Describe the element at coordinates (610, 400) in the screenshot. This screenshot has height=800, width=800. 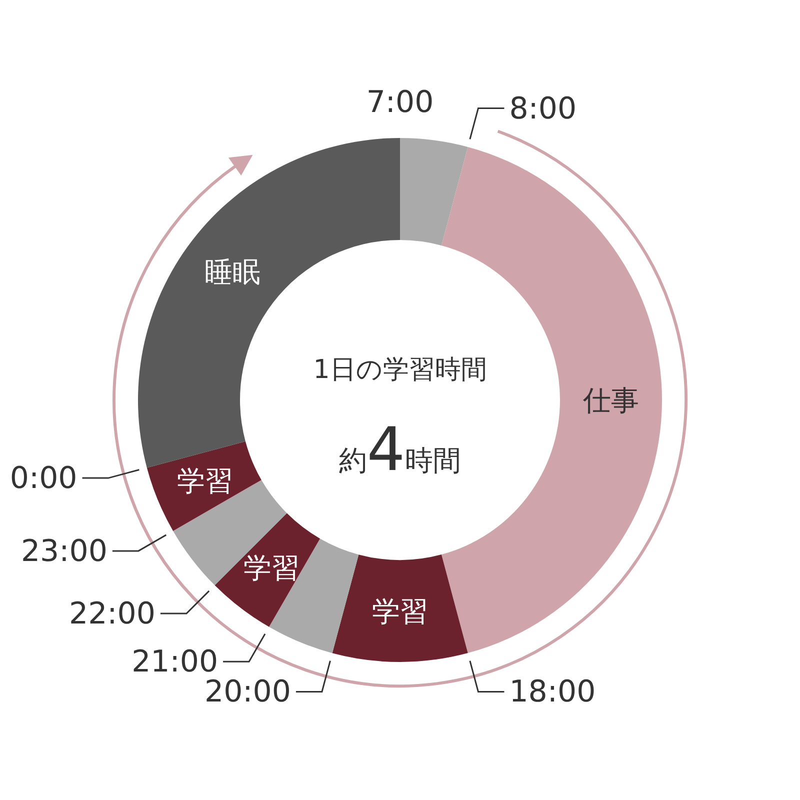
I see `slice-label: 仕事` at that location.